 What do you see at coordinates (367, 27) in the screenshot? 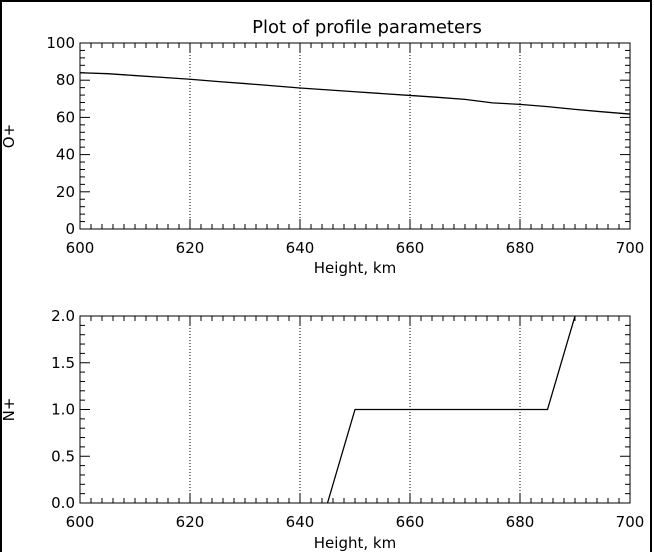
I see `figure-title: Plot of profile parameters` at bounding box center [367, 27].